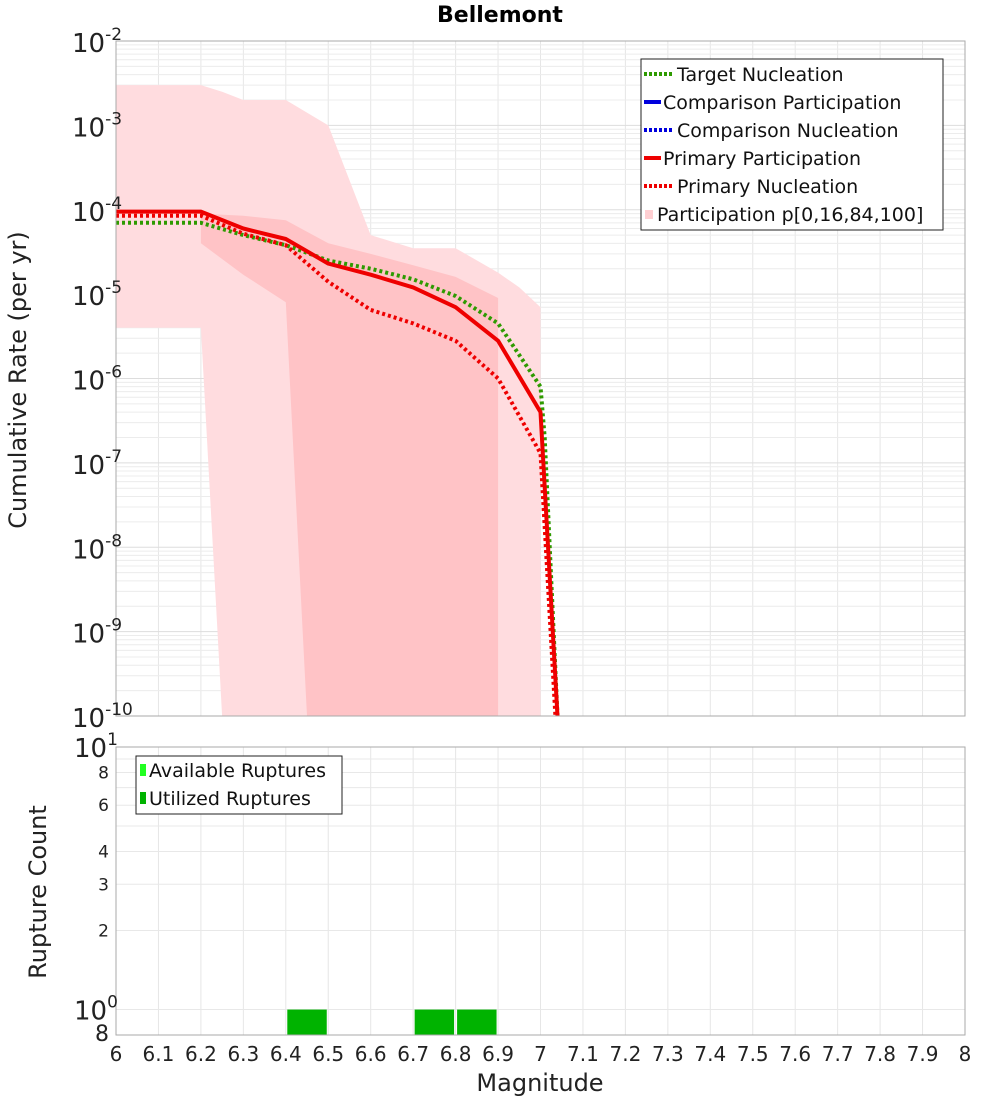 This screenshot has height=1100, width=1000. Describe the element at coordinates (243, 1054) in the screenshot. I see `x-tick-label: 6.3` at that location.